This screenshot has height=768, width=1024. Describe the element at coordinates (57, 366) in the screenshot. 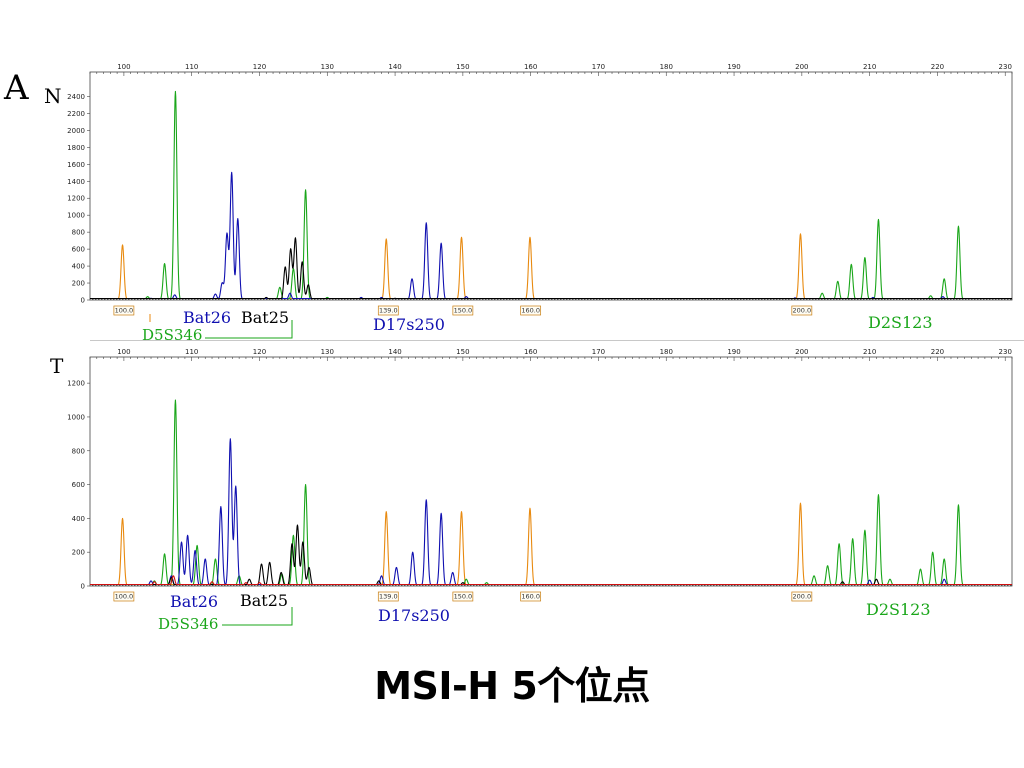

I see `panel-label-t: T` at that location.